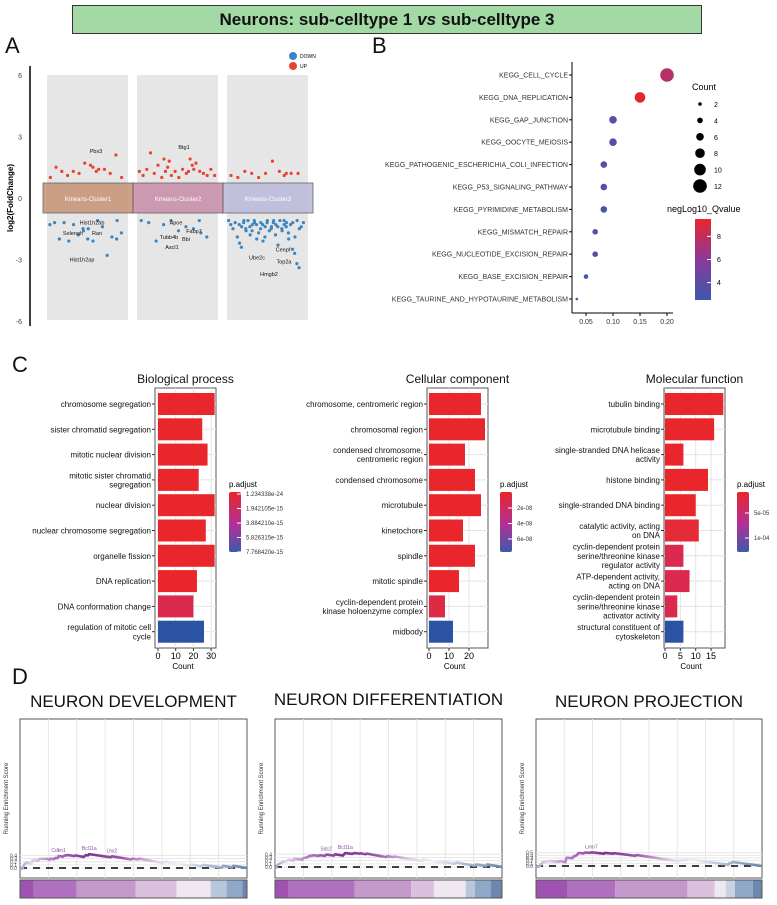 The width and height of the screenshot is (777, 905). I want to click on x-axis-label: Count, so click(455, 666).